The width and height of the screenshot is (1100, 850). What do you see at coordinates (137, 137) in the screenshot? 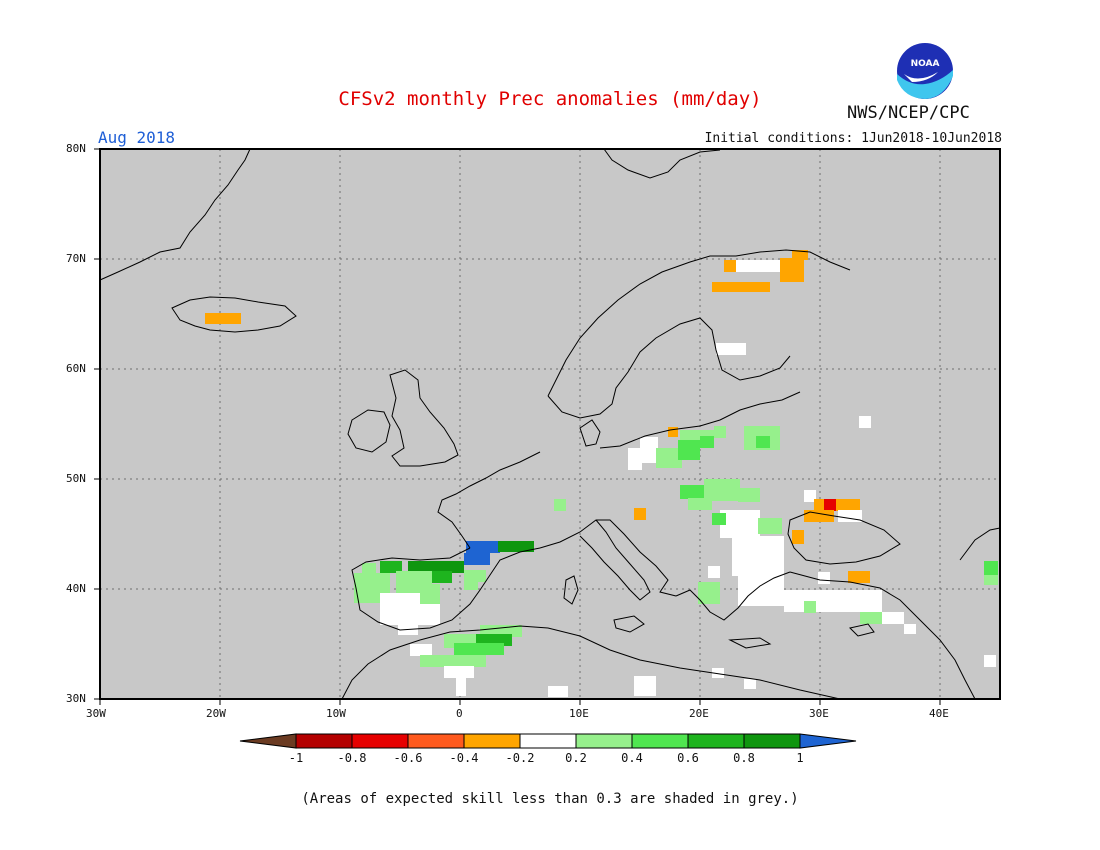
I see `forecast-month: Aug 2018` at bounding box center [137, 137].